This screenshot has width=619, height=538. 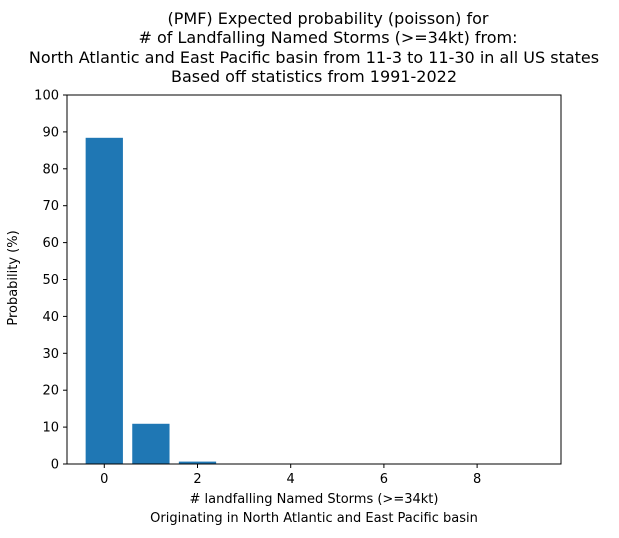 What do you see at coordinates (50, 243) in the screenshot?
I see `y-tick-label: 60` at bounding box center [50, 243].